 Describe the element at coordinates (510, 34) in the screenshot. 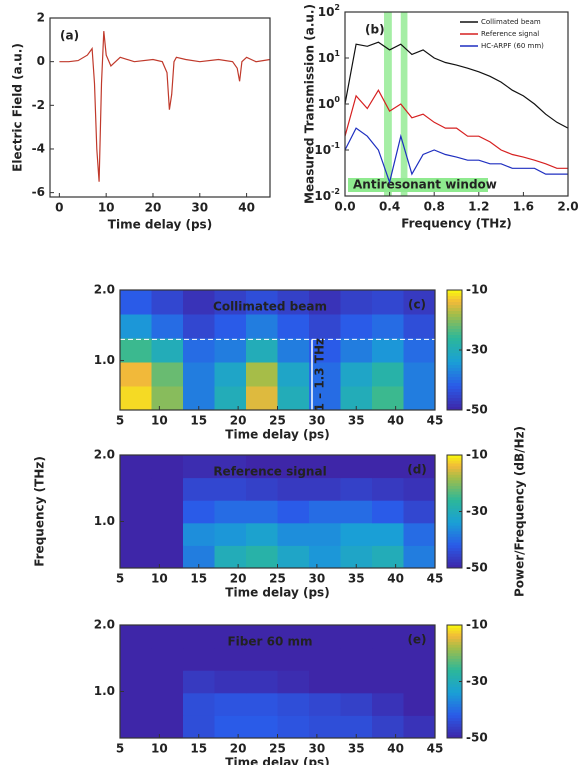

I see `legend-label: Reference signal` at that location.